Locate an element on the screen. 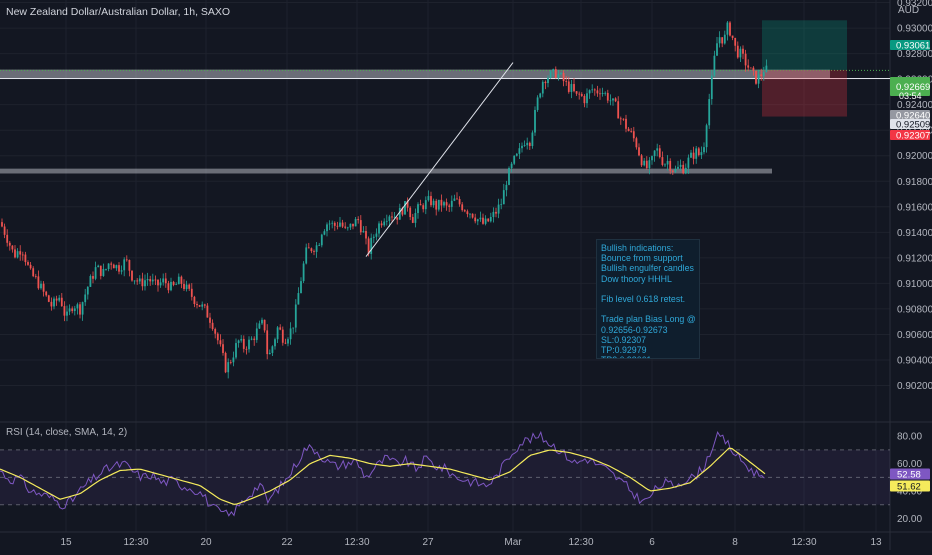 Image resolution: width=932 pixels, height=555 pixels. price-tick-label: 0.91400 is located at coordinates (914, 233).